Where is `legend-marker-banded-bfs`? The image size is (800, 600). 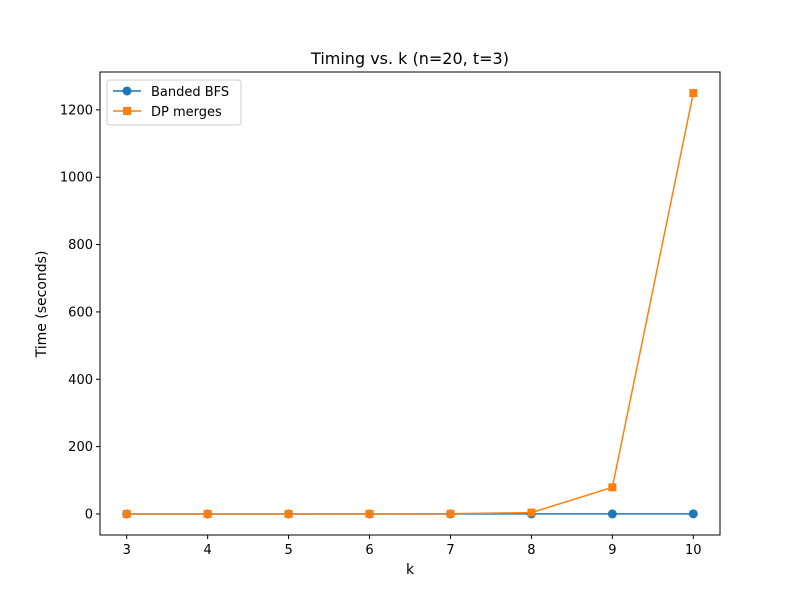 legend-marker-banded-bfs is located at coordinates (127, 91).